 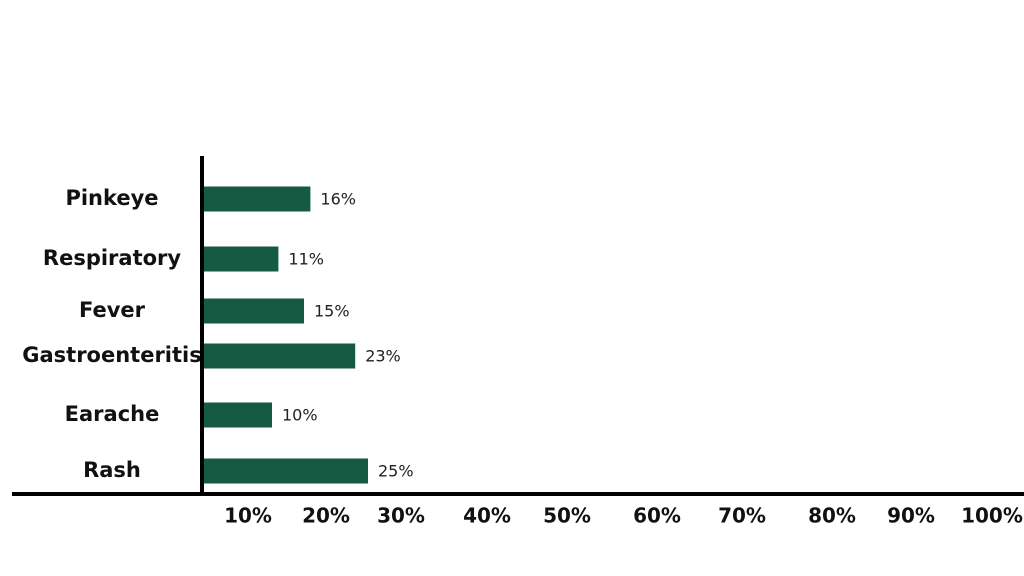 I want to click on value-label-rash: 25%, so click(x=396, y=471).